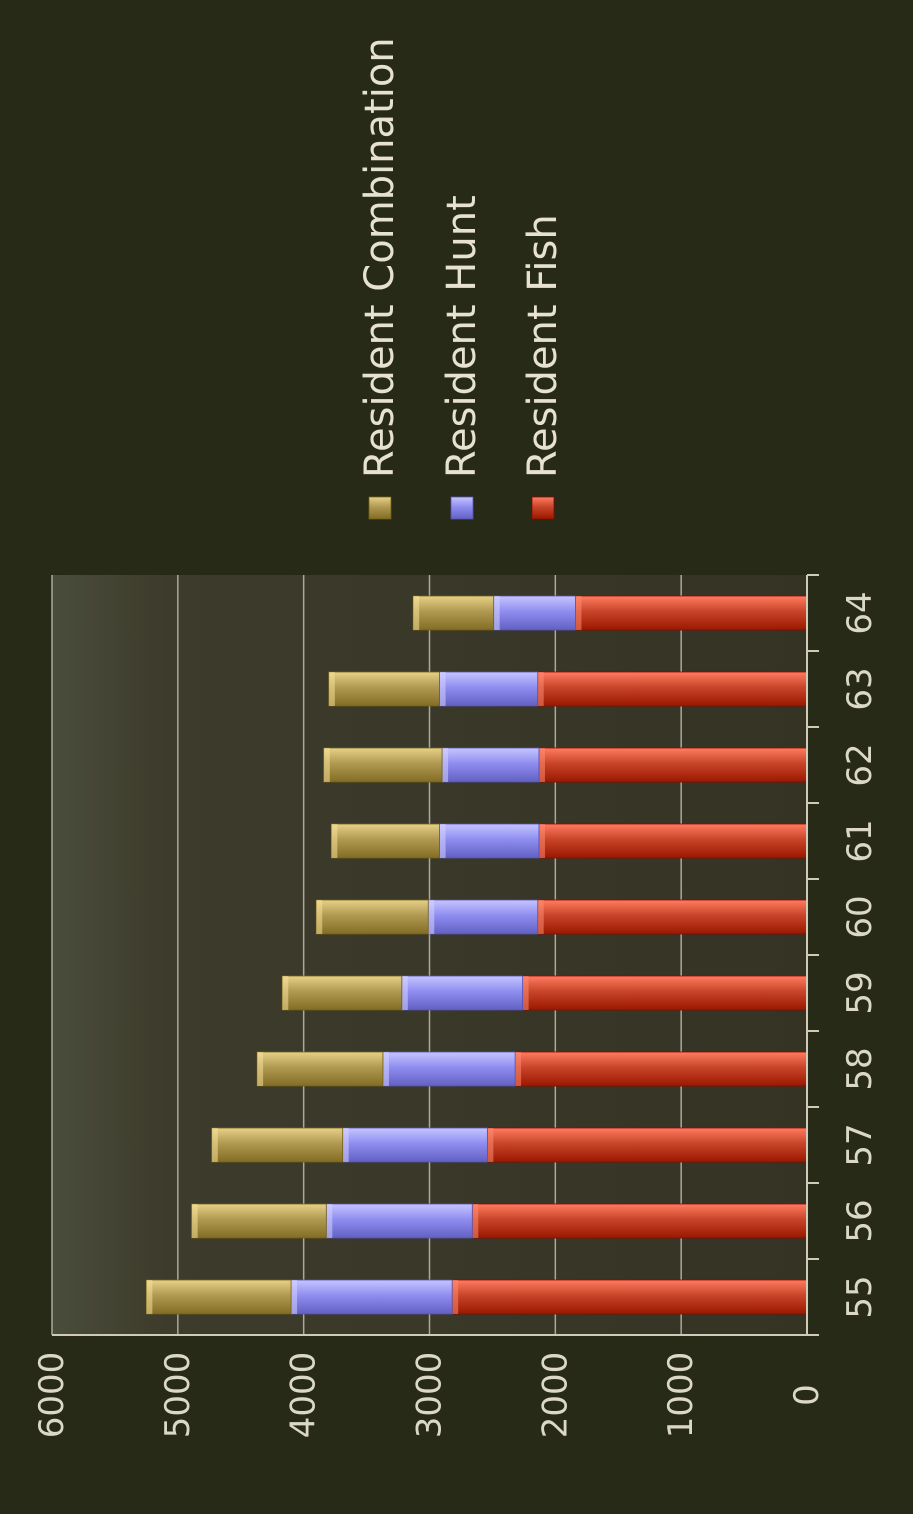 This screenshot has width=913, height=1514. What do you see at coordinates (681, 1395) in the screenshot?
I see `value-tick-label: 1000` at bounding box center [681, 1395].